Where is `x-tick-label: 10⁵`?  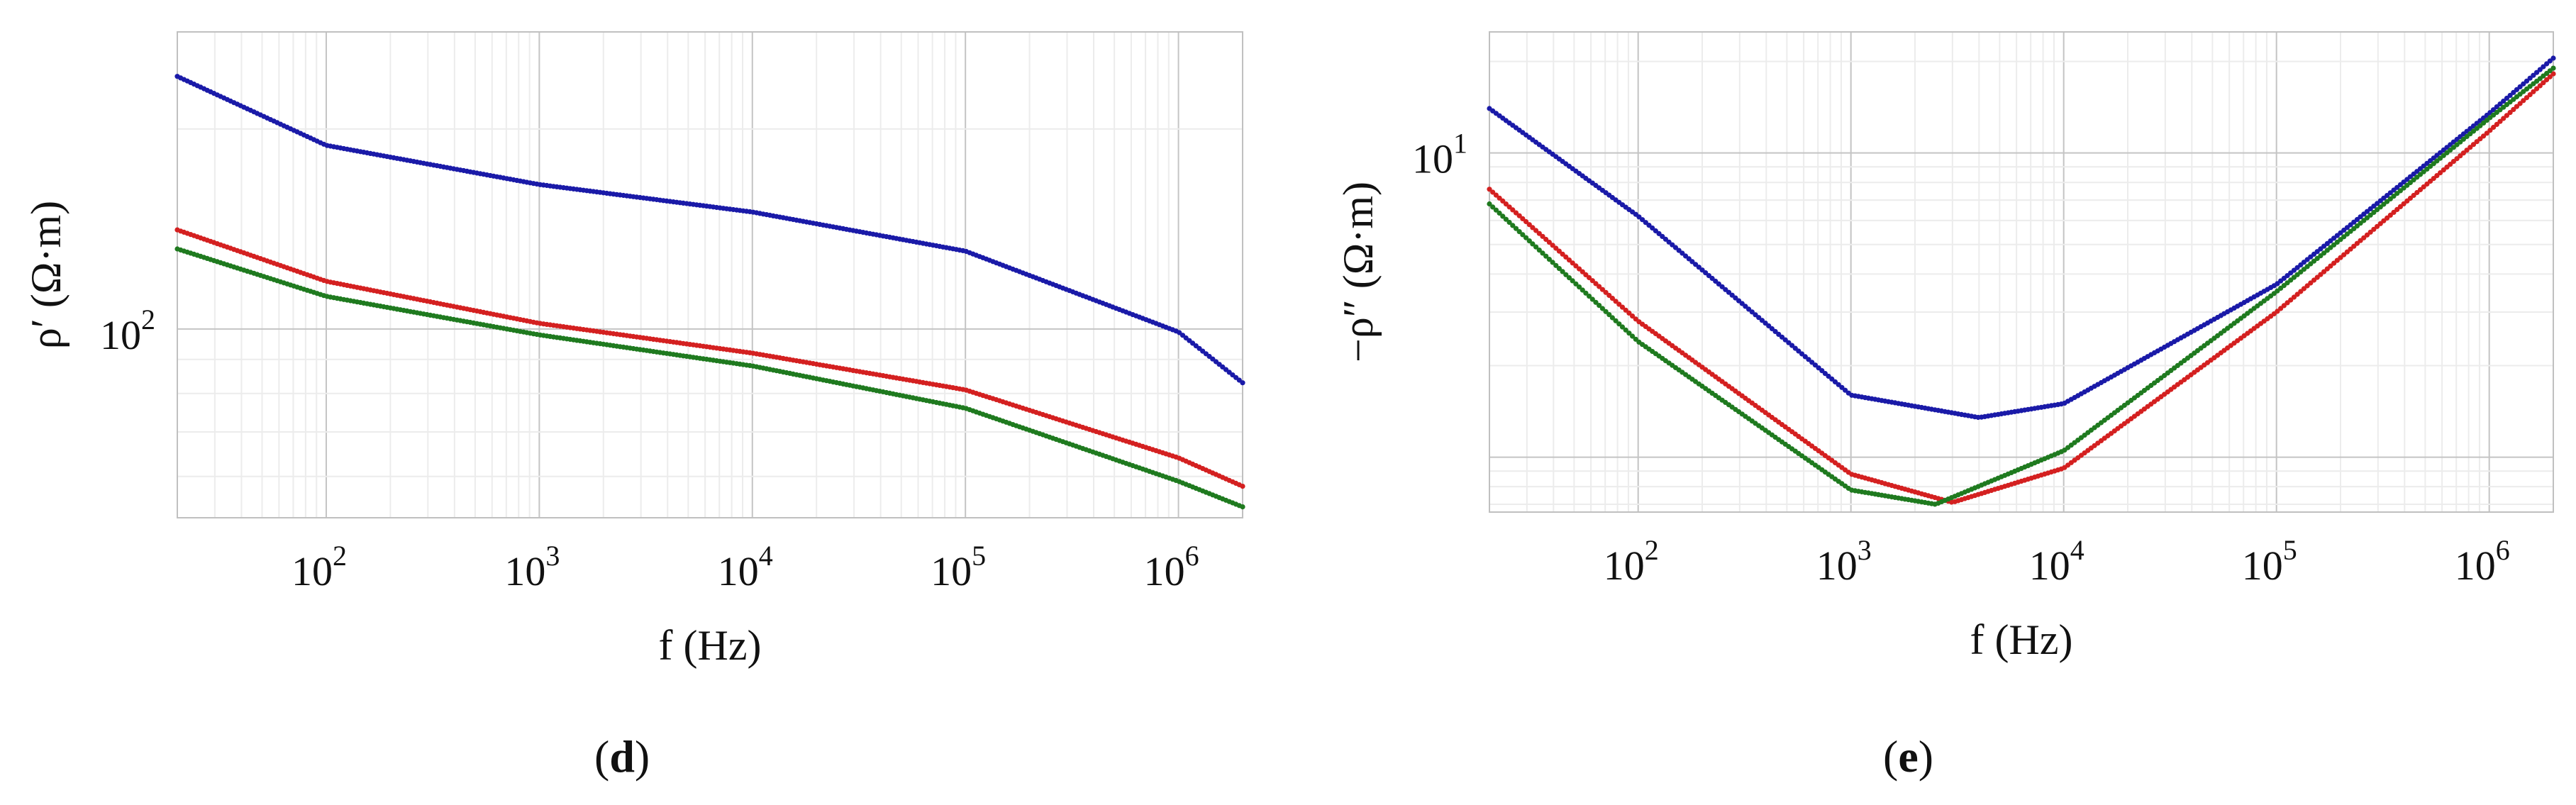
x-tick-label: 10⁵ is located at coordinates (2269, 561).